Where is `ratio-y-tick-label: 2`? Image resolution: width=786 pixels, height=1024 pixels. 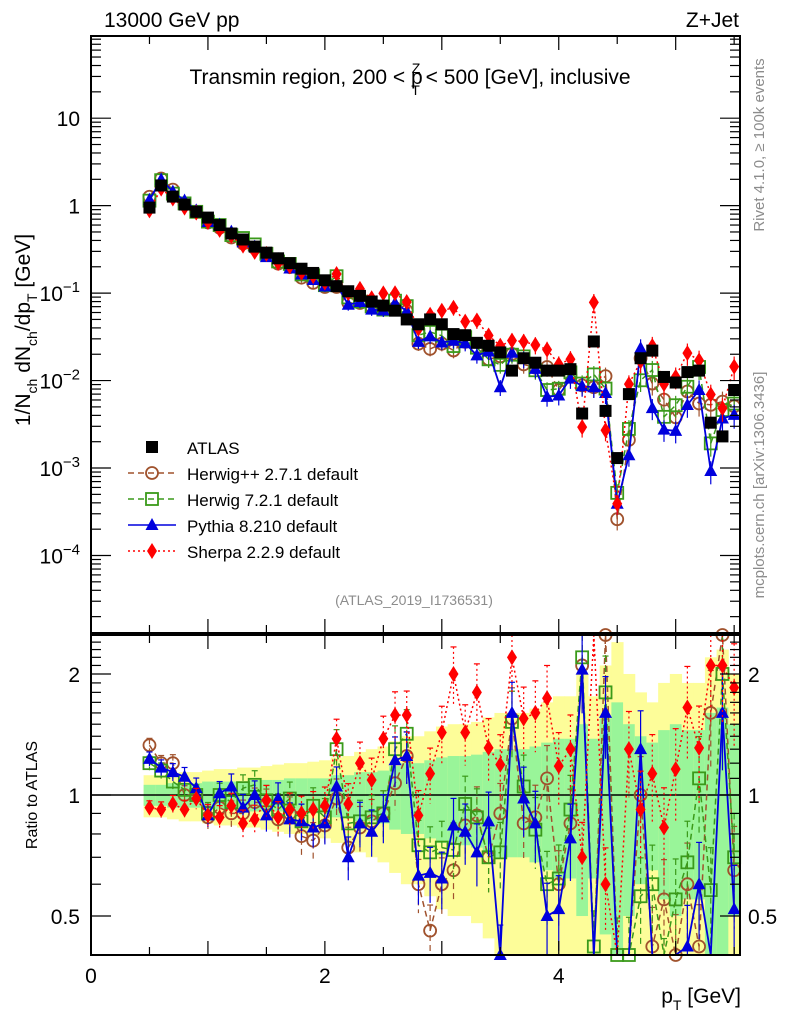
ratio-y-tick-label: 2 is located at coordinates (74, 675).